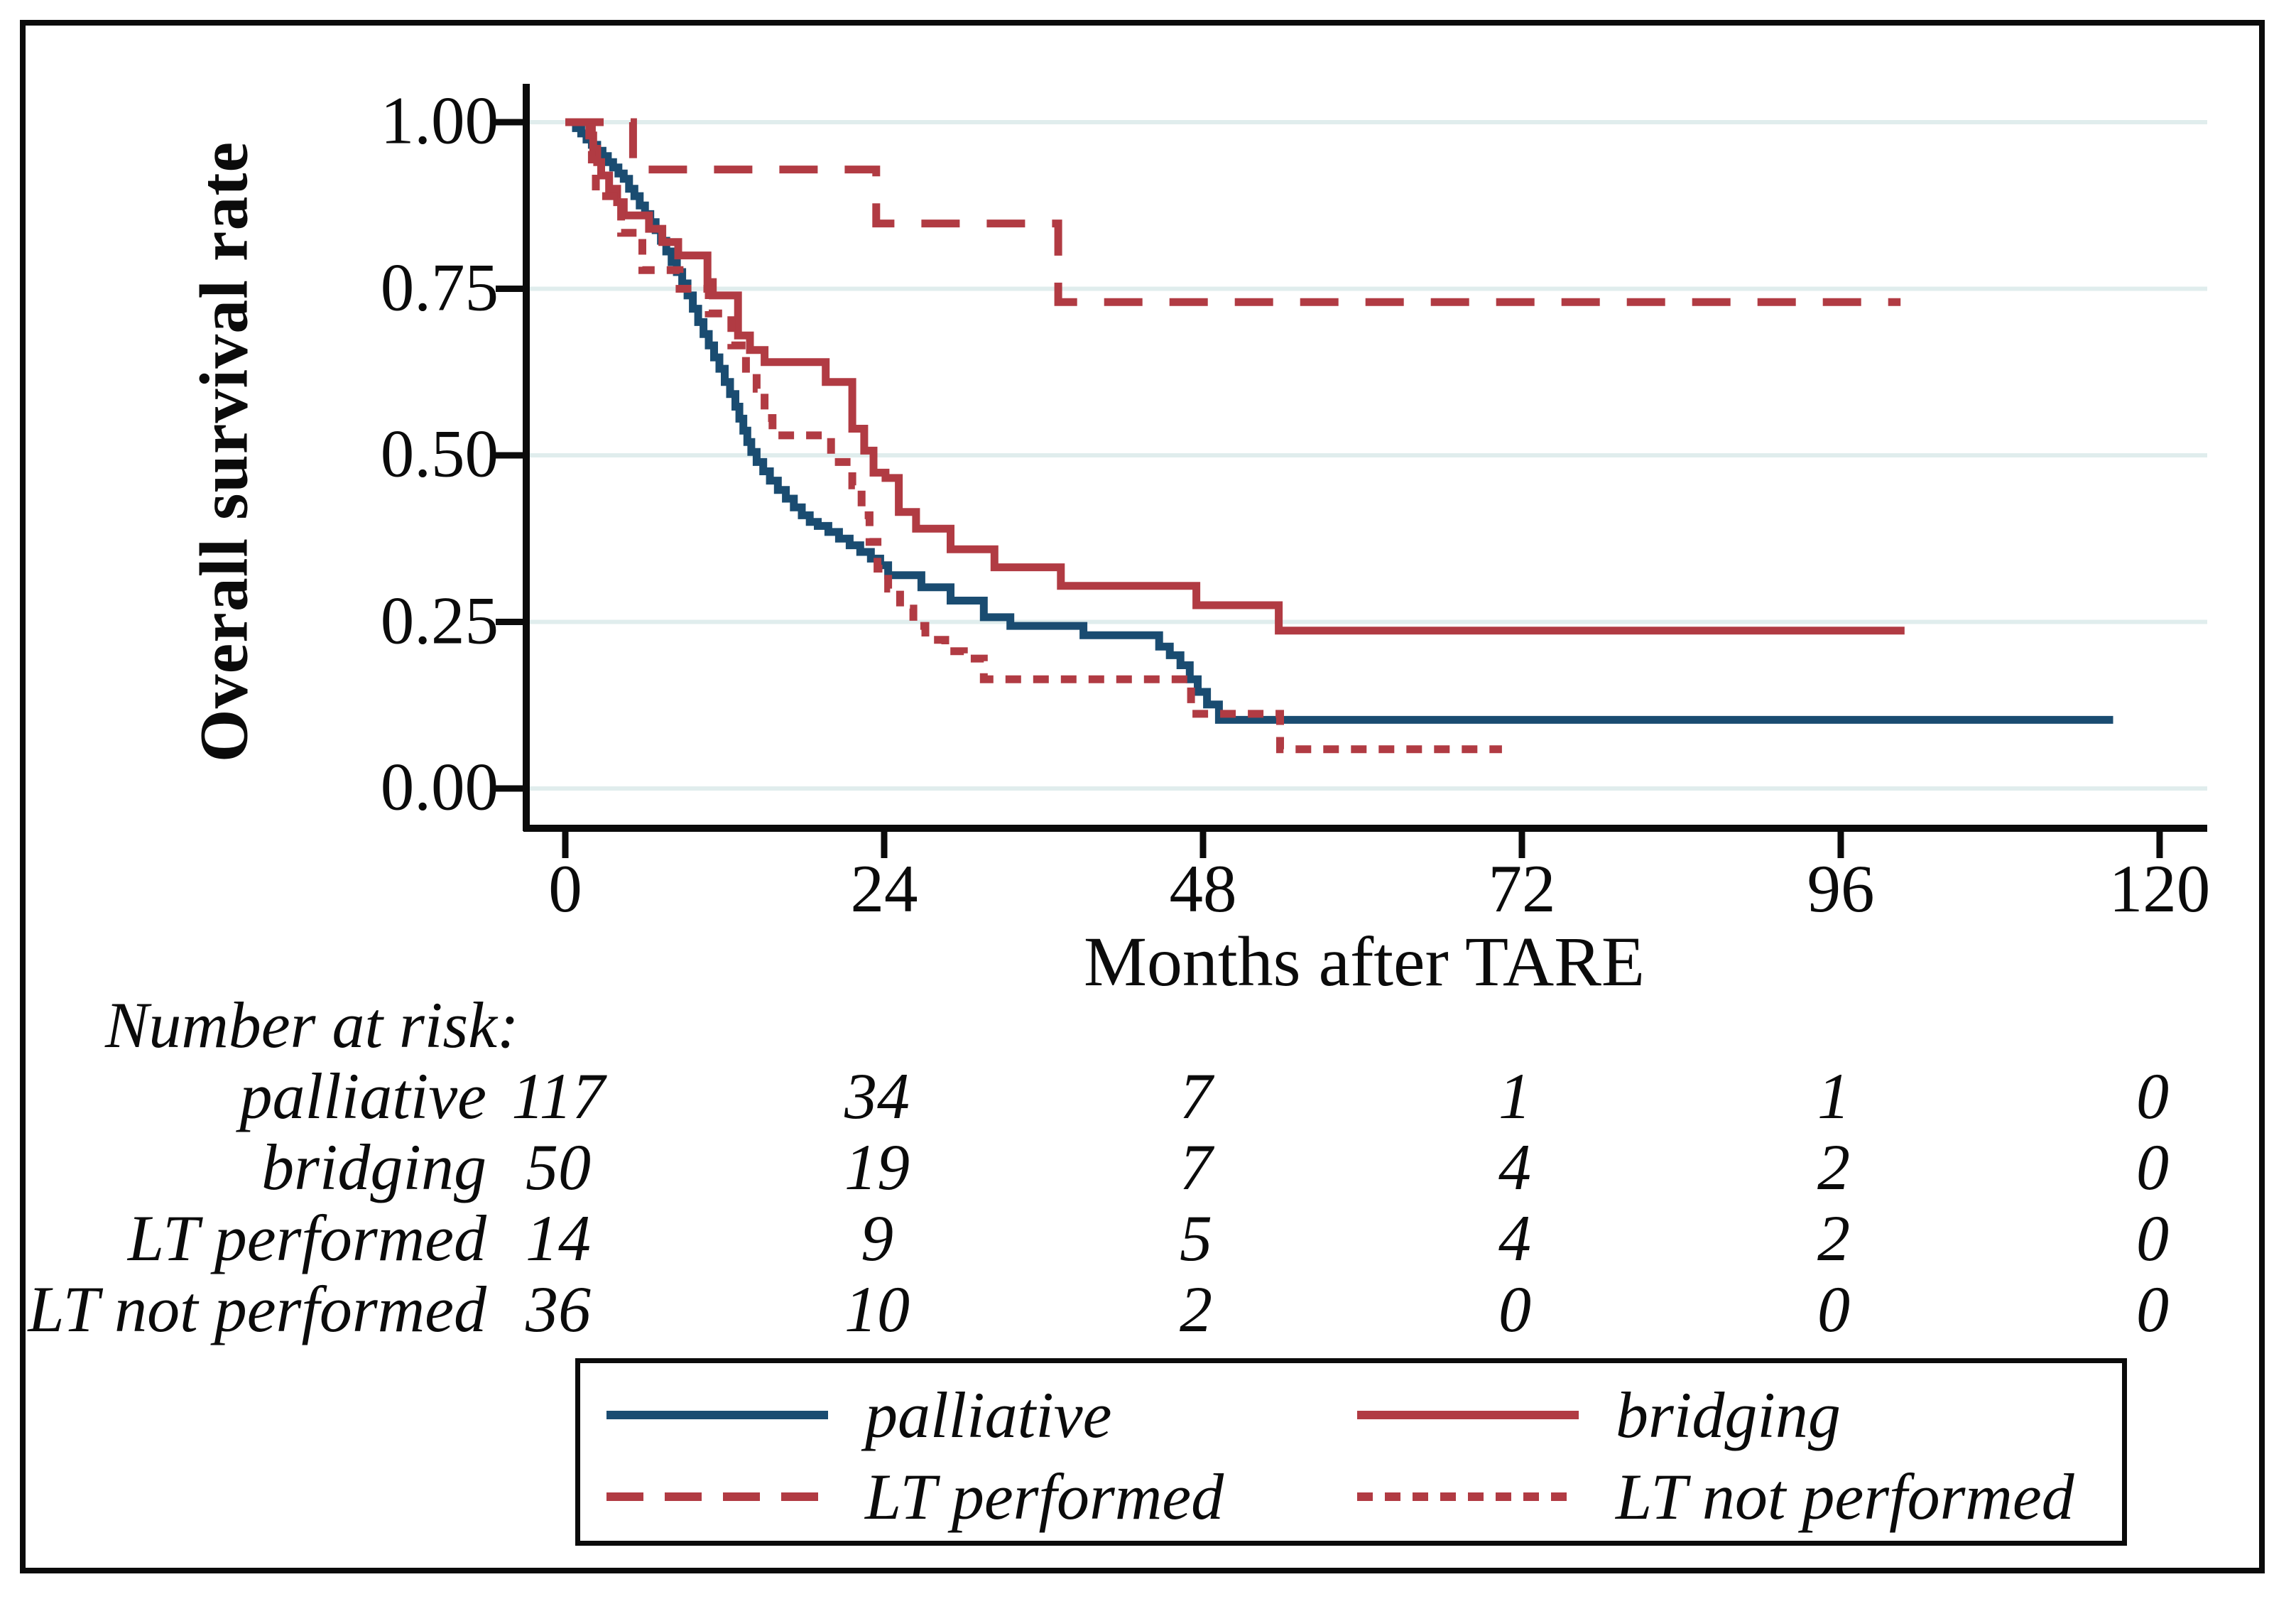 The height and width of the screenshot is (1599, 2296). What do you see at coordinates (1468, 1415) in the screenshot?
I see `bridging-line-sample` at bounding box center [1468, 1415].